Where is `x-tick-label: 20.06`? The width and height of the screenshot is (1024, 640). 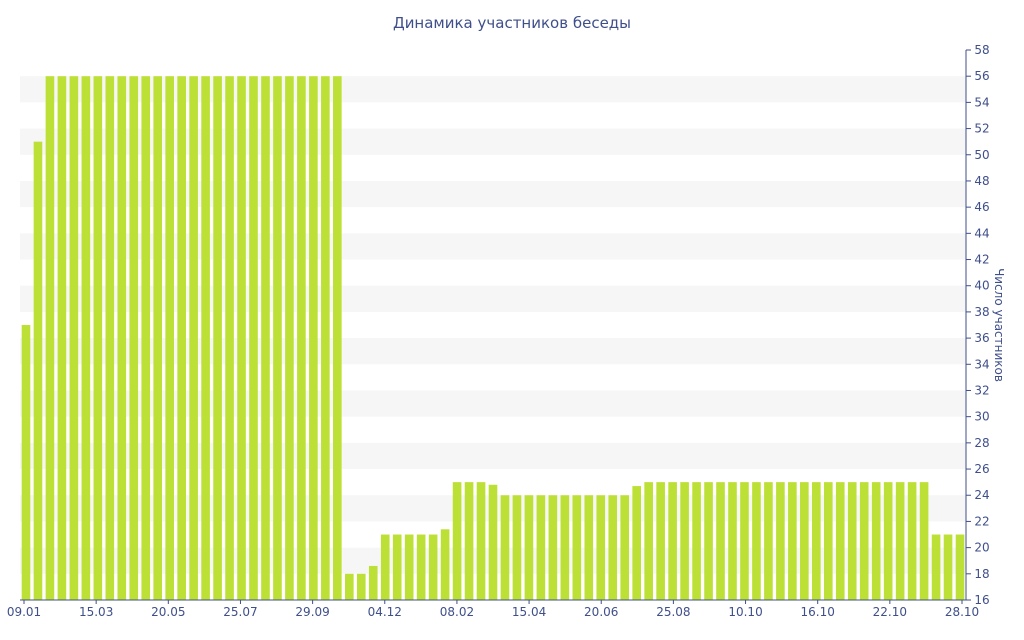
x-tick-label: 20.06 is located at coordinates (601, 612).